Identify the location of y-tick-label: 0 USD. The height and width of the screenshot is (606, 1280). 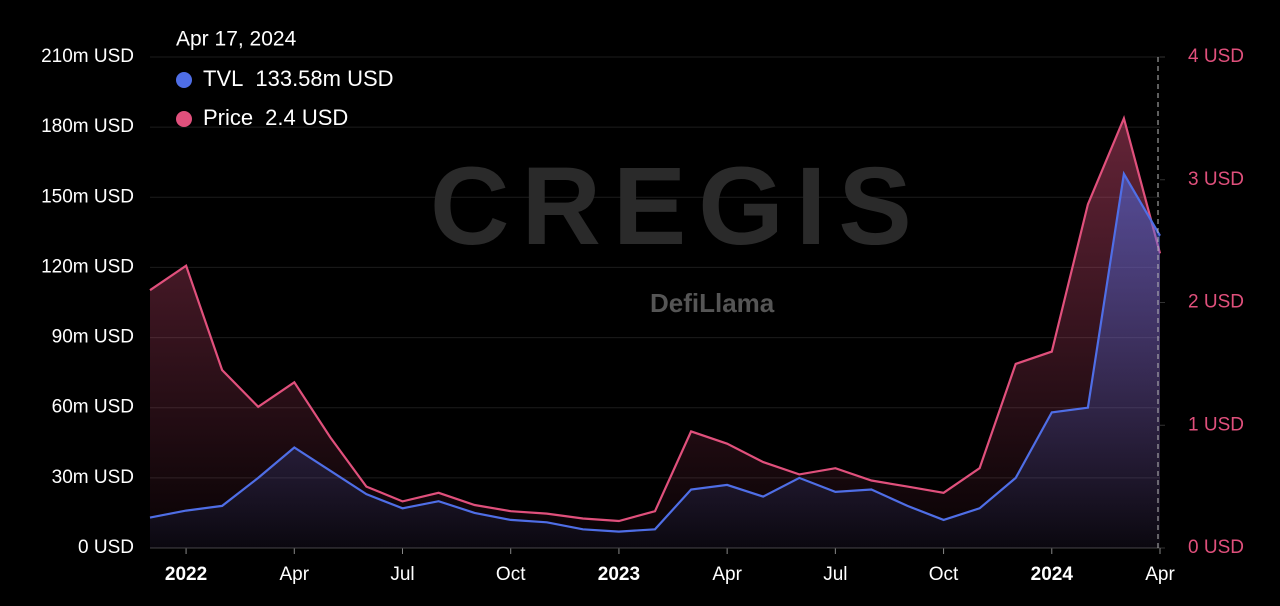
(106, 547).